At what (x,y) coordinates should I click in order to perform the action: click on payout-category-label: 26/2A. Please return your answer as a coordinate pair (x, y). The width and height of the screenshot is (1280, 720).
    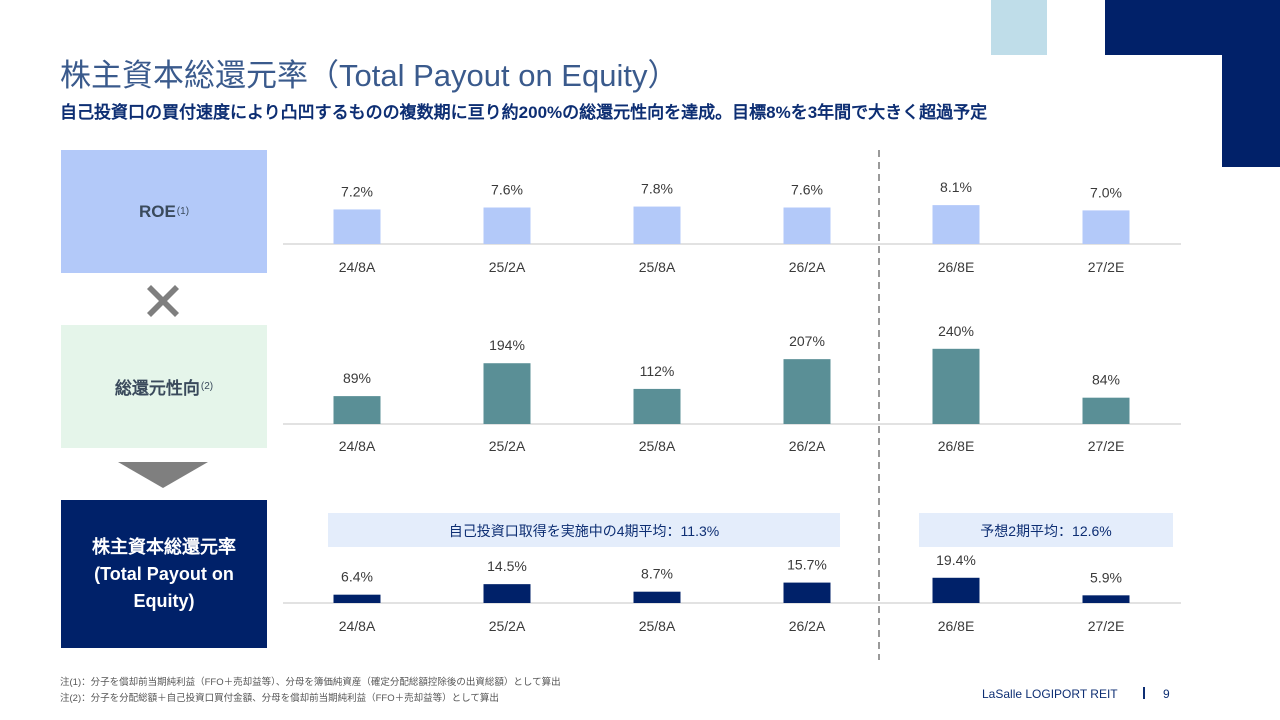
    Looking at the image, I should click on (807, 446).